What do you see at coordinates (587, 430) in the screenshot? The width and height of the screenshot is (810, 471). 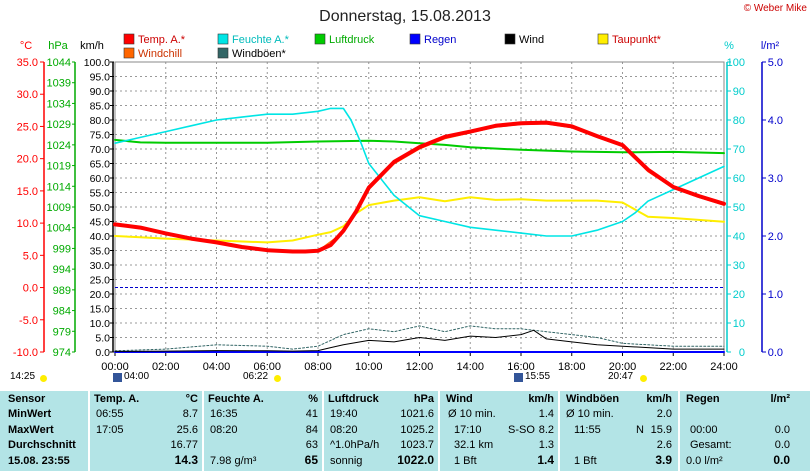 I see `gust-max-time: 11:55` at bounding box center [587, 430].